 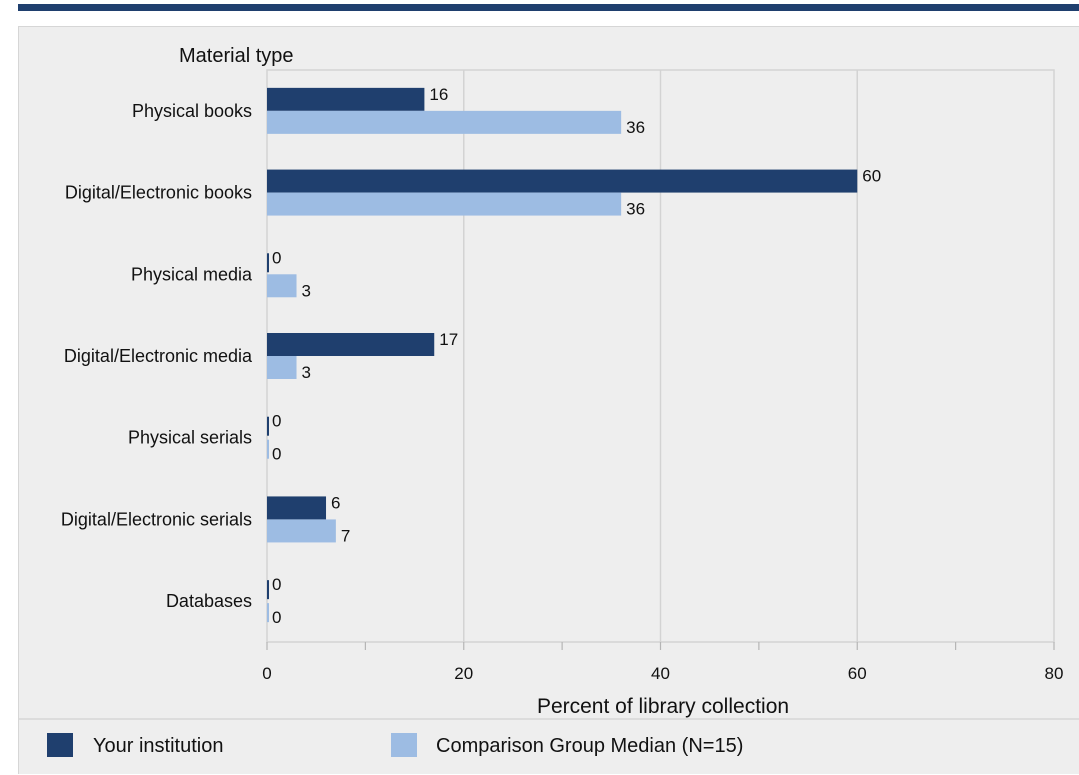 I want to click on header-rule, so click(x=548, y=7).